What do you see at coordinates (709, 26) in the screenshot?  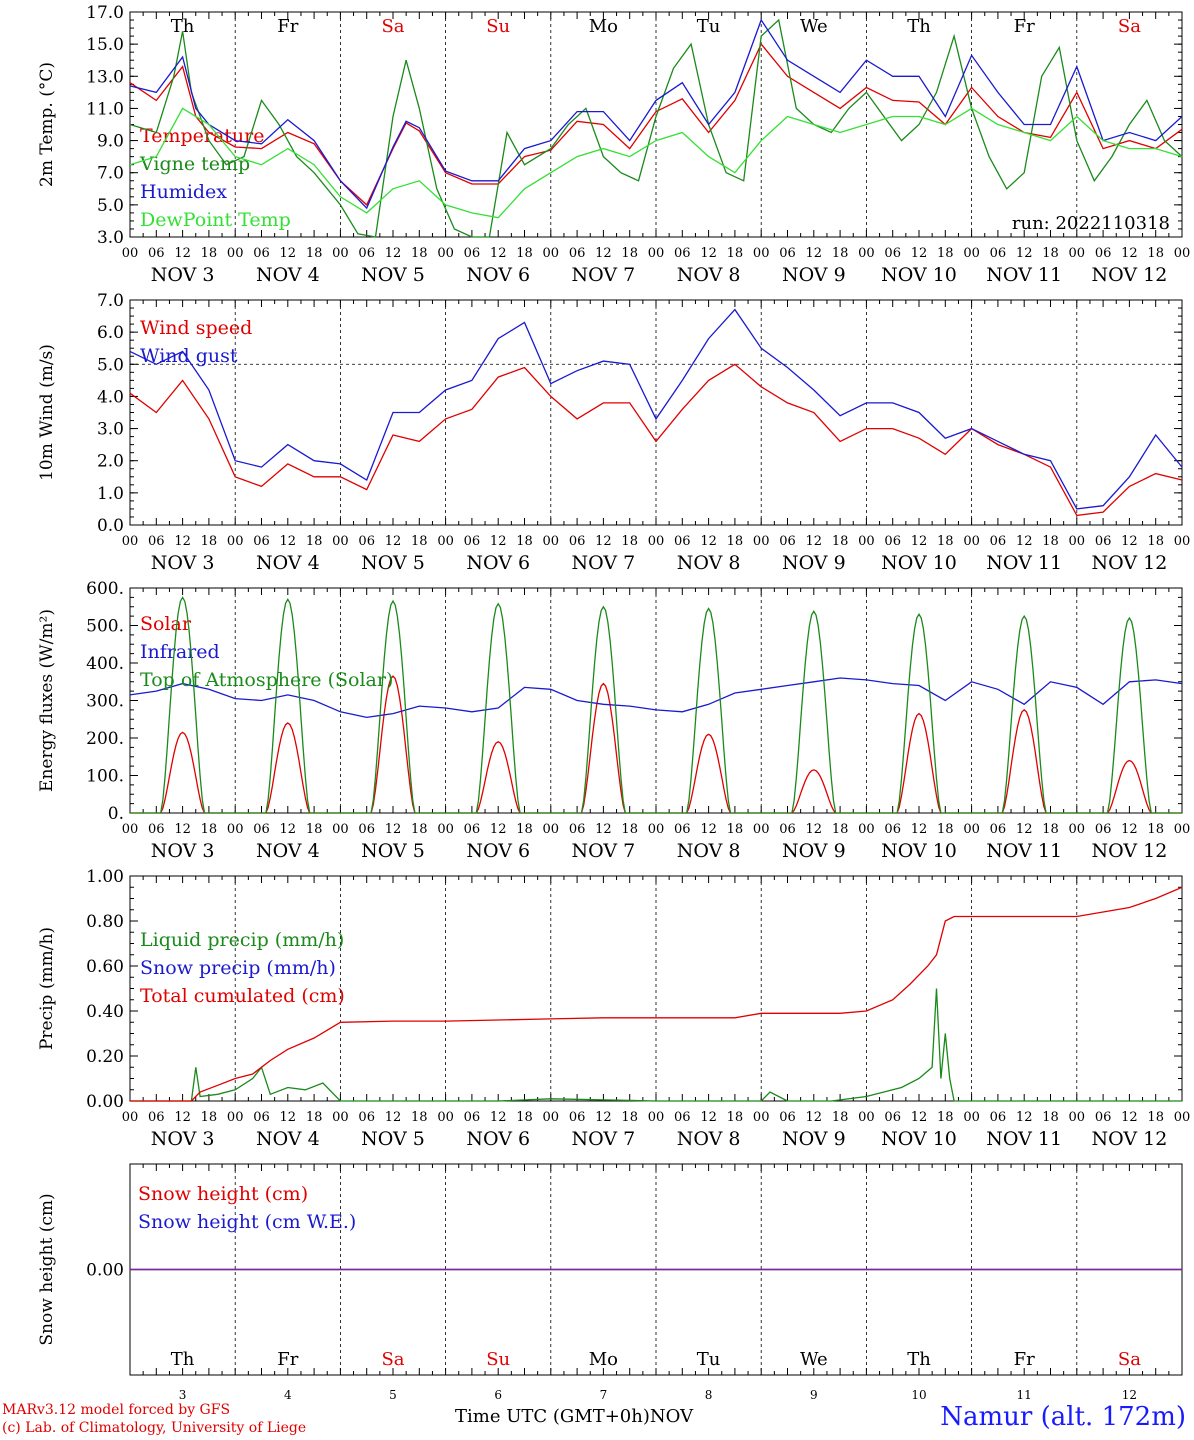 I see `panel-0-day-name: Tu` at bounding box center [709, 26].